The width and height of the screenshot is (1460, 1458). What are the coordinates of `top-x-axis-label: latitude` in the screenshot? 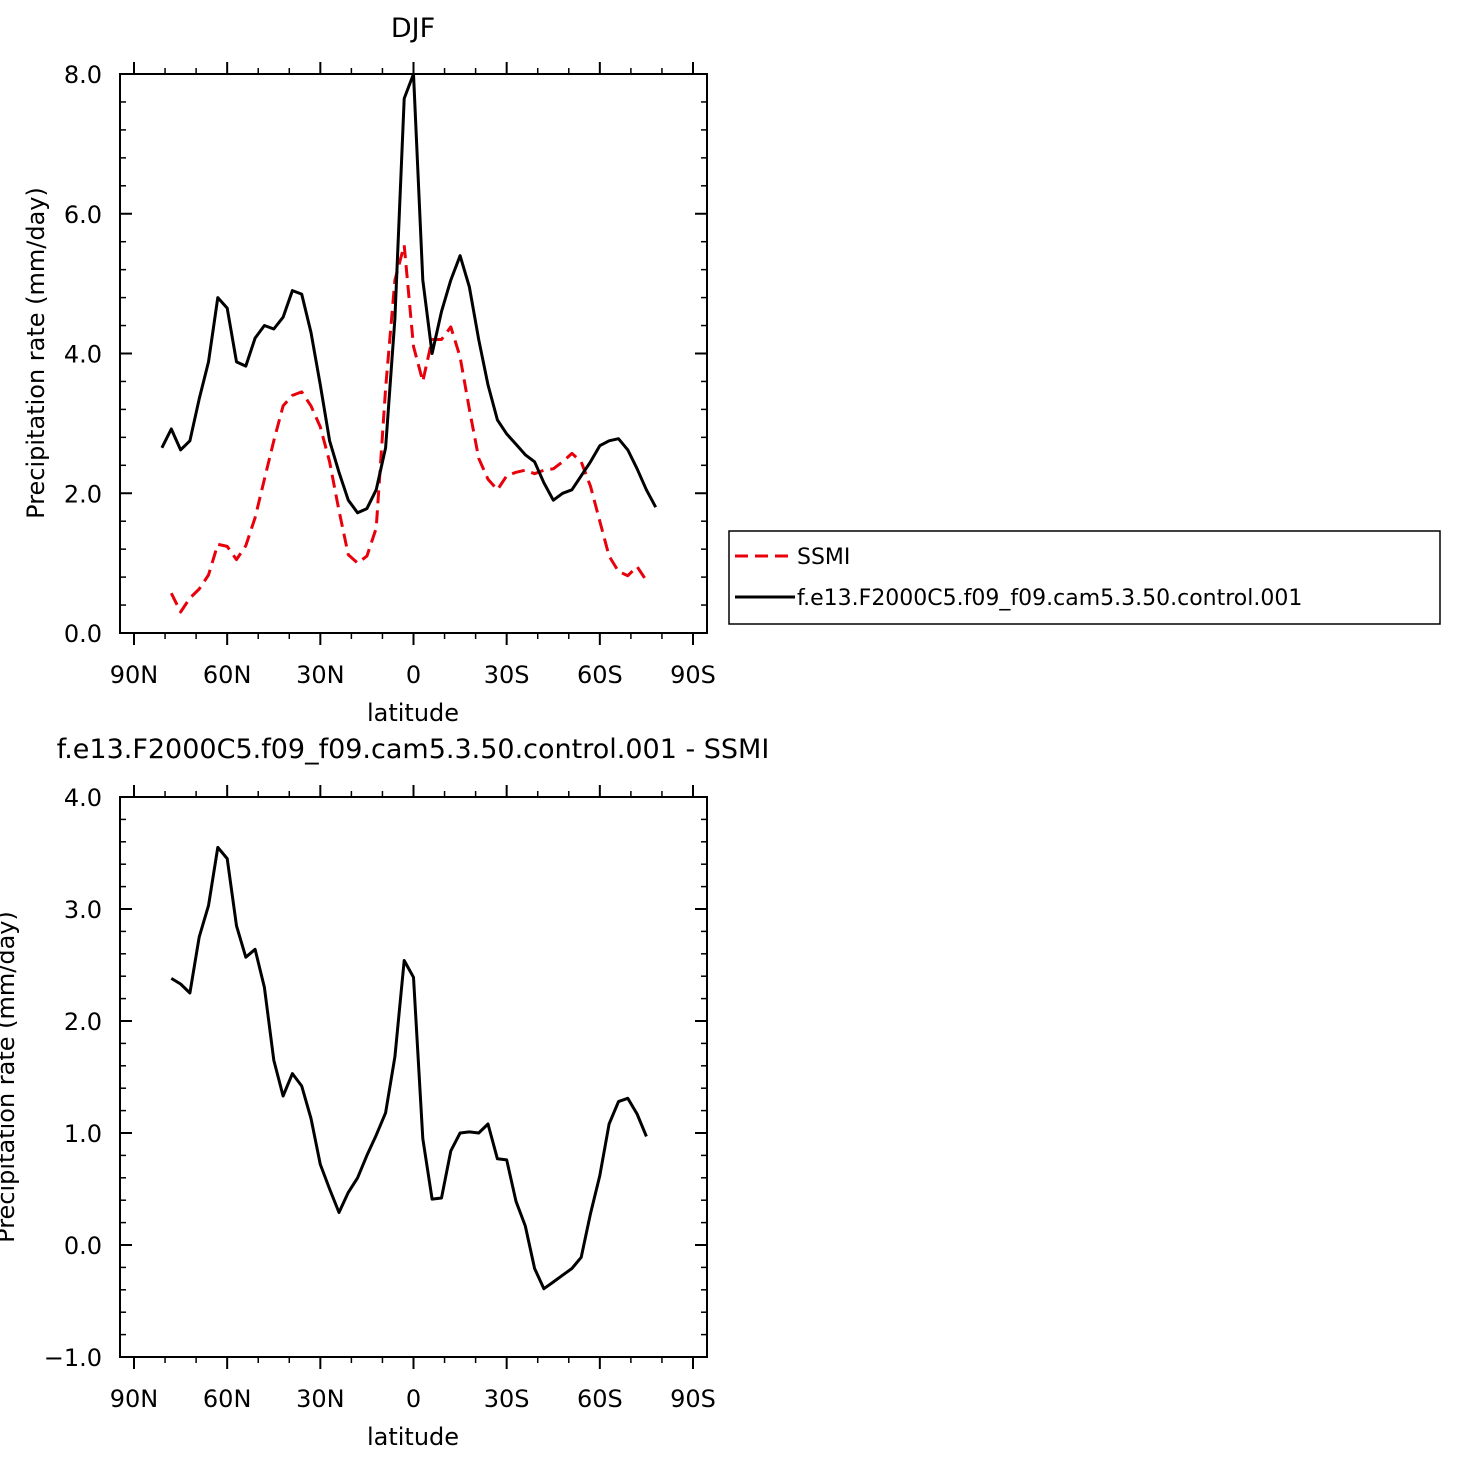 It's located at (413, 713).